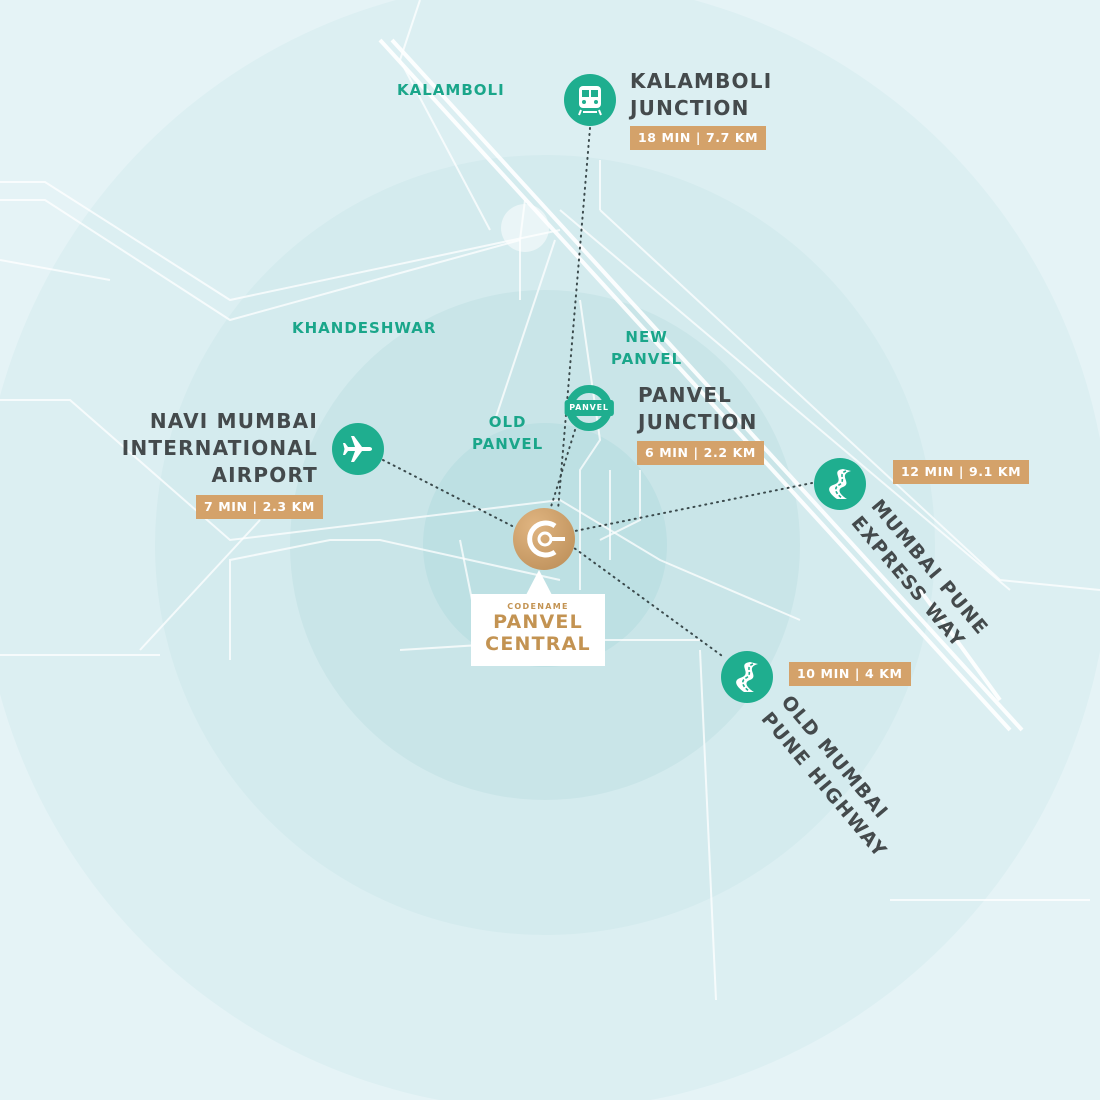  I want to click on area-label-new-panvel: NEW PANVEL, so click(646, 348).